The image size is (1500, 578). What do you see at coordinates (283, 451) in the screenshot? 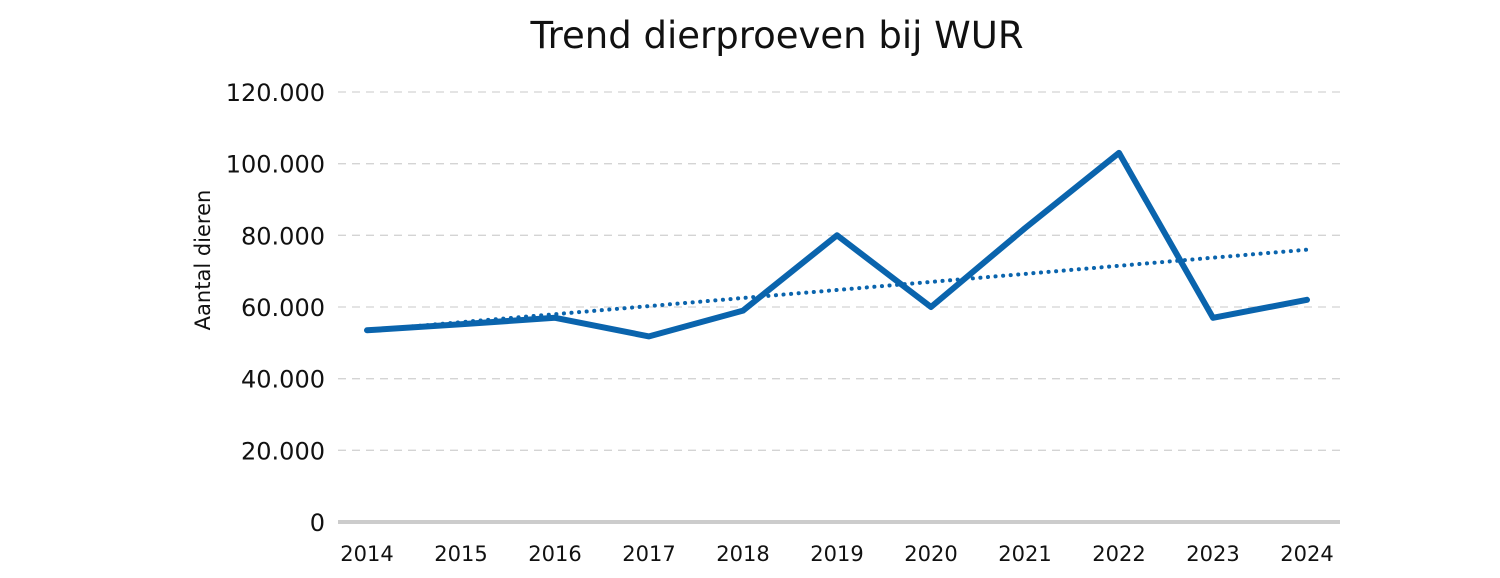
I see `y-tick-label: 20.000` at bounding box center [283, 451].